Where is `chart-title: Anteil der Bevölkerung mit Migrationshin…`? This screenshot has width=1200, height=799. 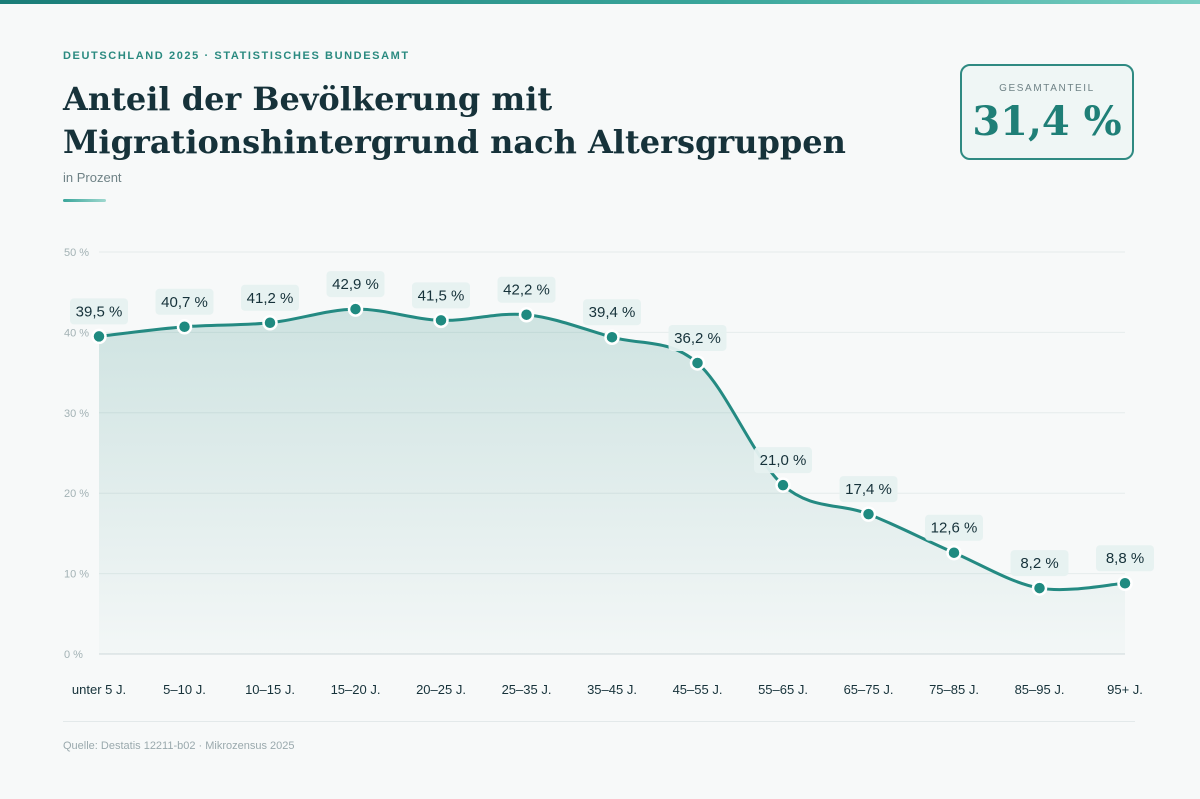
chart-title: Anteil der Bevölkerung mit Migrationshin… is located at coordinates (454, 120).